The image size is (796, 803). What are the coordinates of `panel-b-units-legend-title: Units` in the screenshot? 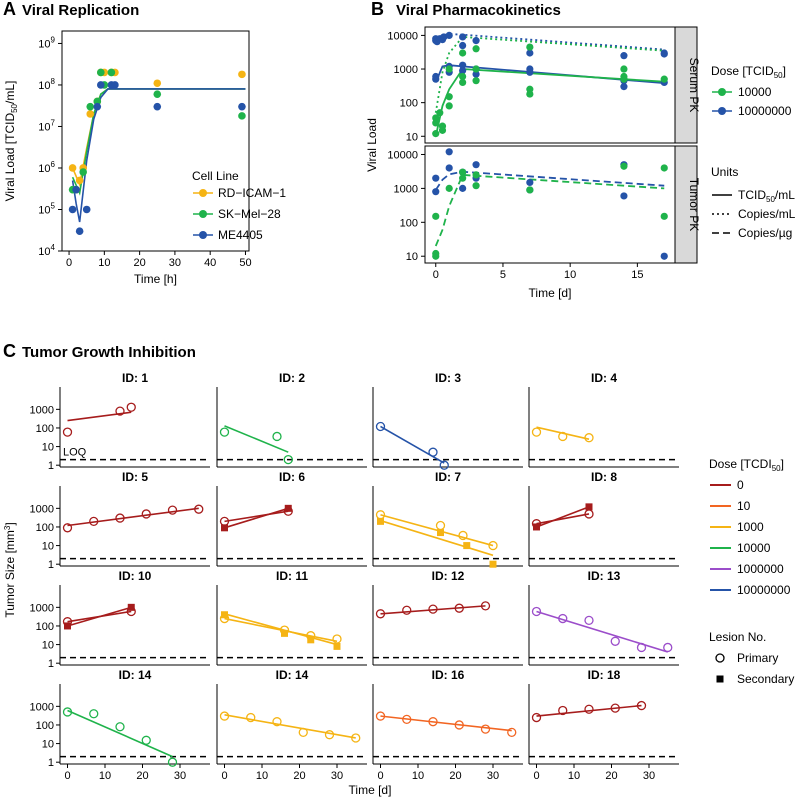 It's located at (724, 172).